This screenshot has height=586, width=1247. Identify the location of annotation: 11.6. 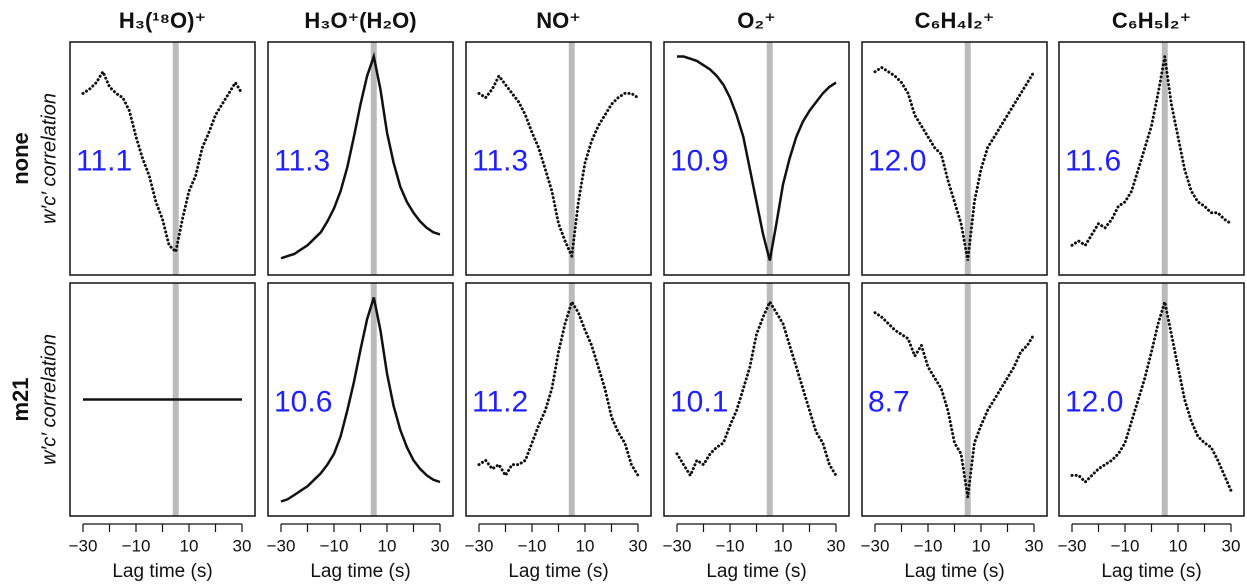
(1093, 160).